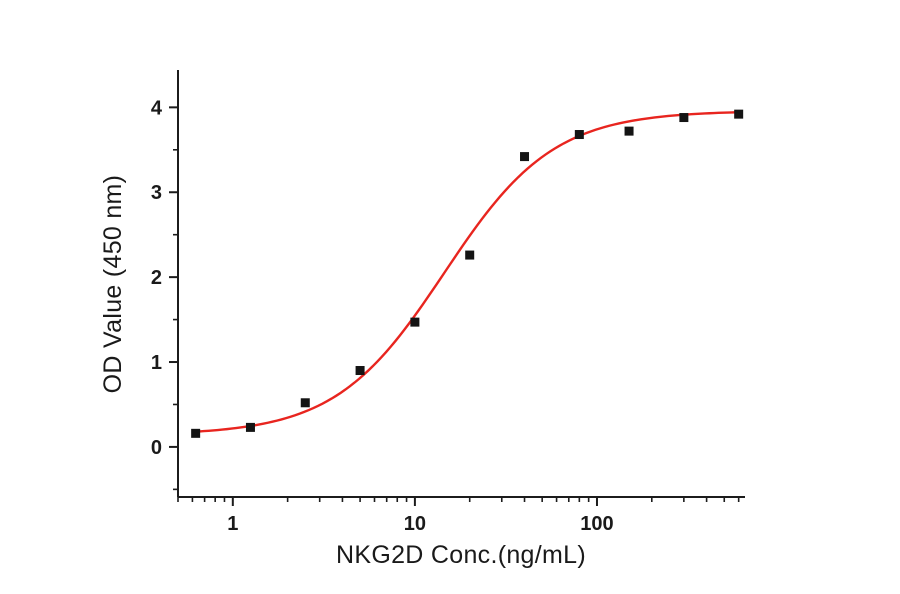 The height and width of the screenshot is (594, 900). What do you see at coordinates (461, 555) in the screenshot?
I see `x-axis-title: NKG2D Conc.(ng/mL)` at bounding box center [461, 555].